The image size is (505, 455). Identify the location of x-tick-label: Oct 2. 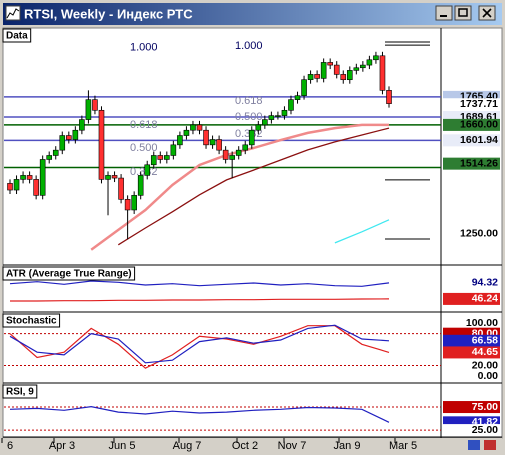
(245, 446).